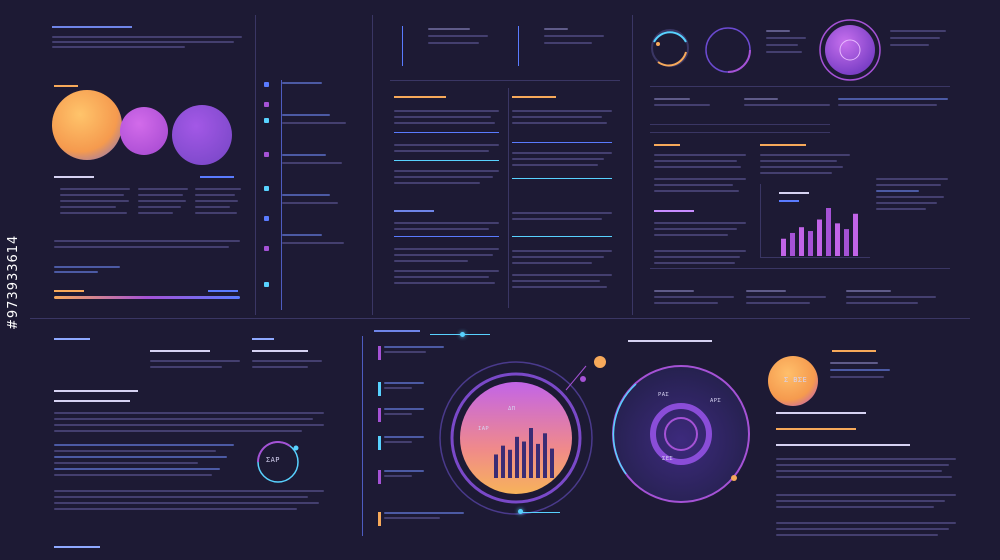 This screenshot has height=560, width=1000. I want to click on radial-badge, so click(278, 462).